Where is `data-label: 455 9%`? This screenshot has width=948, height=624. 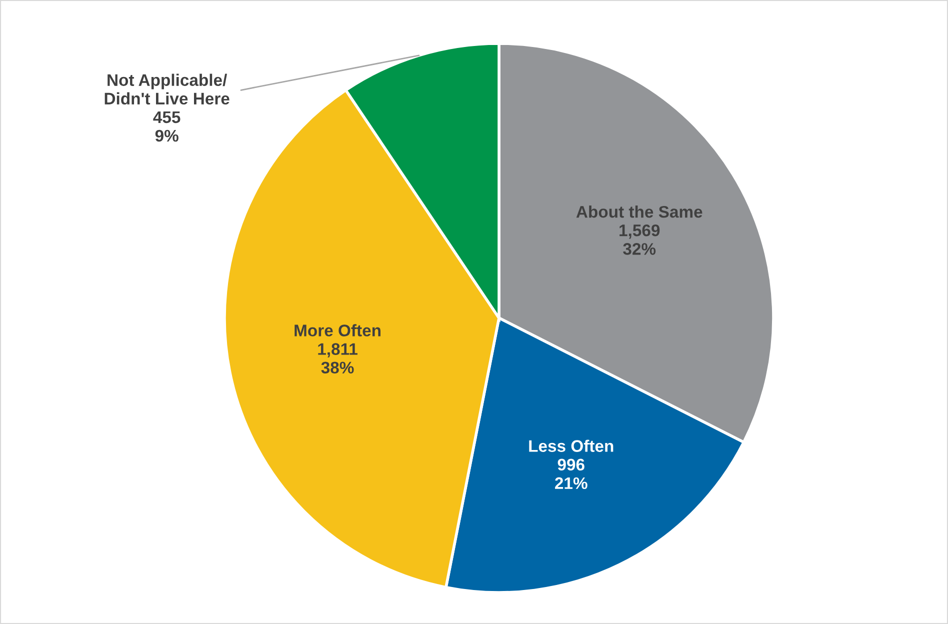 data-label: 455 9% is located at coordinates (166, 126).